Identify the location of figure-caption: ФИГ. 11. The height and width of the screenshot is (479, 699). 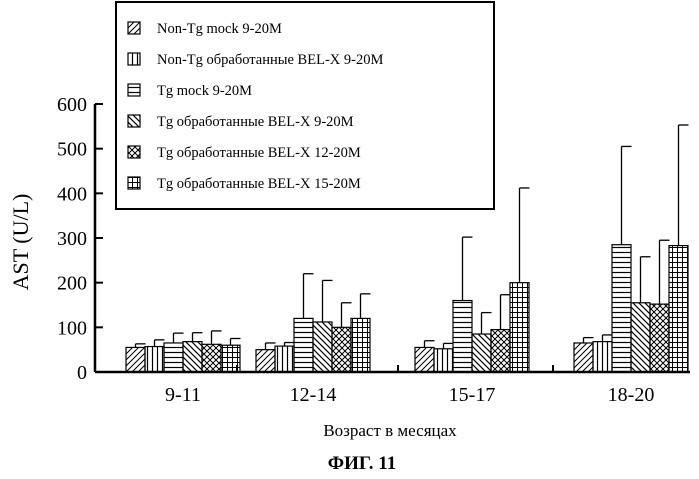
(362, 463).